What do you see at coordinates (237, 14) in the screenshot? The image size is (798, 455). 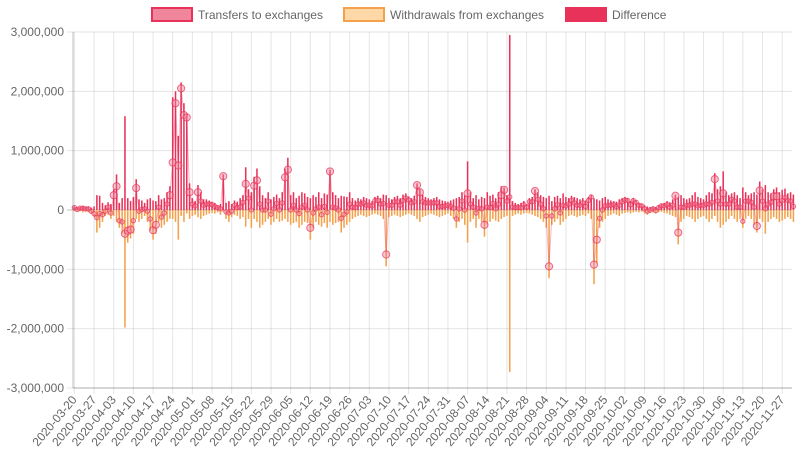 I see `legend-item: Transfers to exchanges` at bounding box center [237, 14].